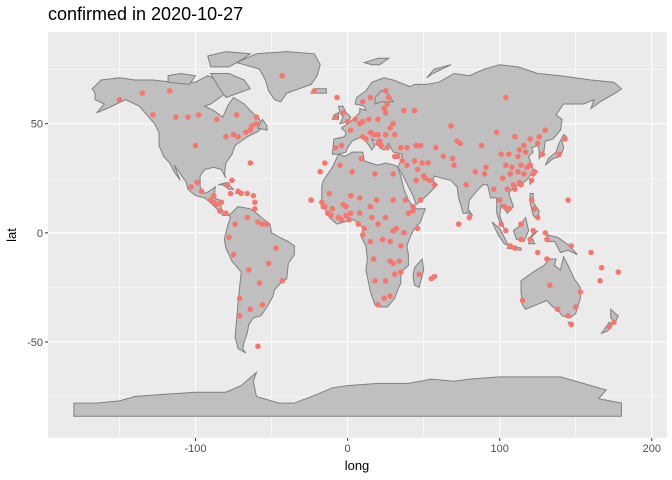 The width and height of the screenshot is (672, 480). I want to click on land-newfoundland, so click(262, 124).